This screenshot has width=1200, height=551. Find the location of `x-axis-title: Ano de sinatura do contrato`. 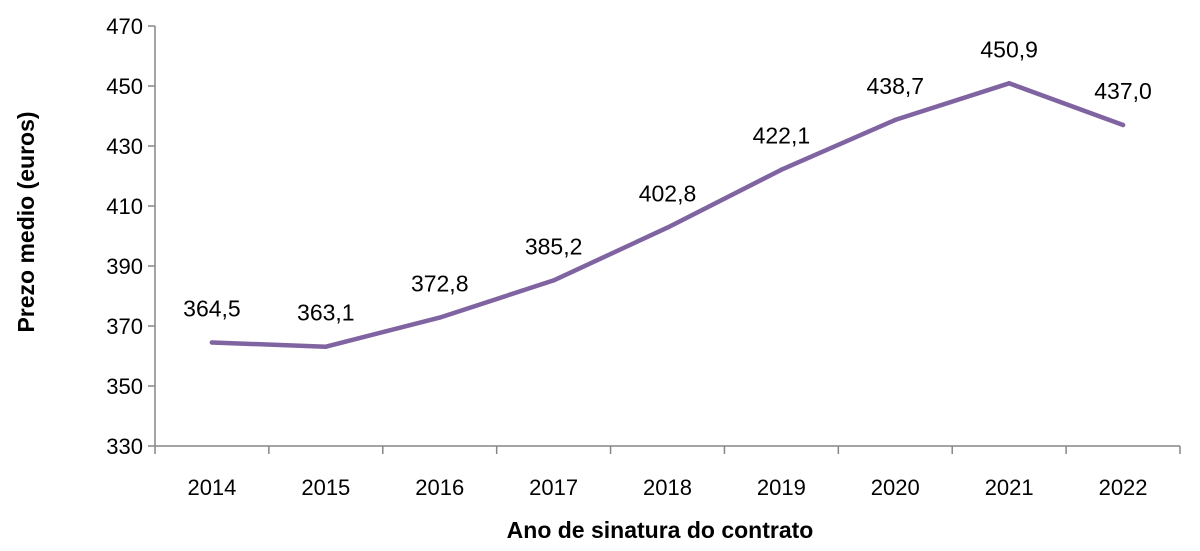

x-axis-title: Ano de sinatura do contrato is located at coordinates (660, 530).